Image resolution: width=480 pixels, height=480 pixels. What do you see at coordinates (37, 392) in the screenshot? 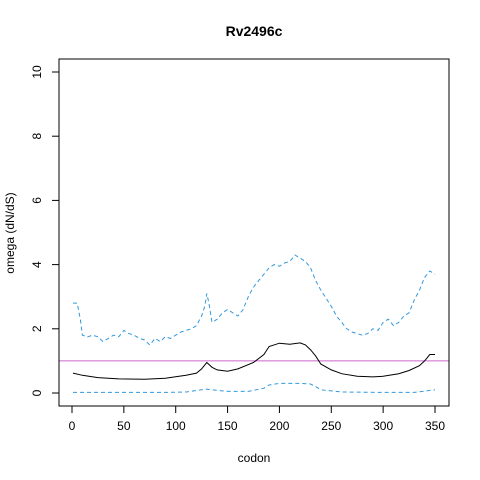
I see `y-tick-label: 0` at bounding box center [37, 392].